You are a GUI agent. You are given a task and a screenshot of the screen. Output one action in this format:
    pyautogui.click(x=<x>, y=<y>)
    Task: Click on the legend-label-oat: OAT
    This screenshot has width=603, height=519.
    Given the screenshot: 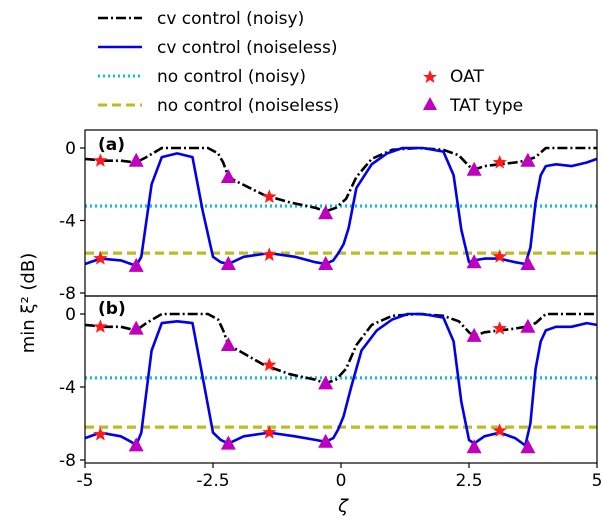 What is the action you would take?
    pyautogui.click(x=467, y=77)
    